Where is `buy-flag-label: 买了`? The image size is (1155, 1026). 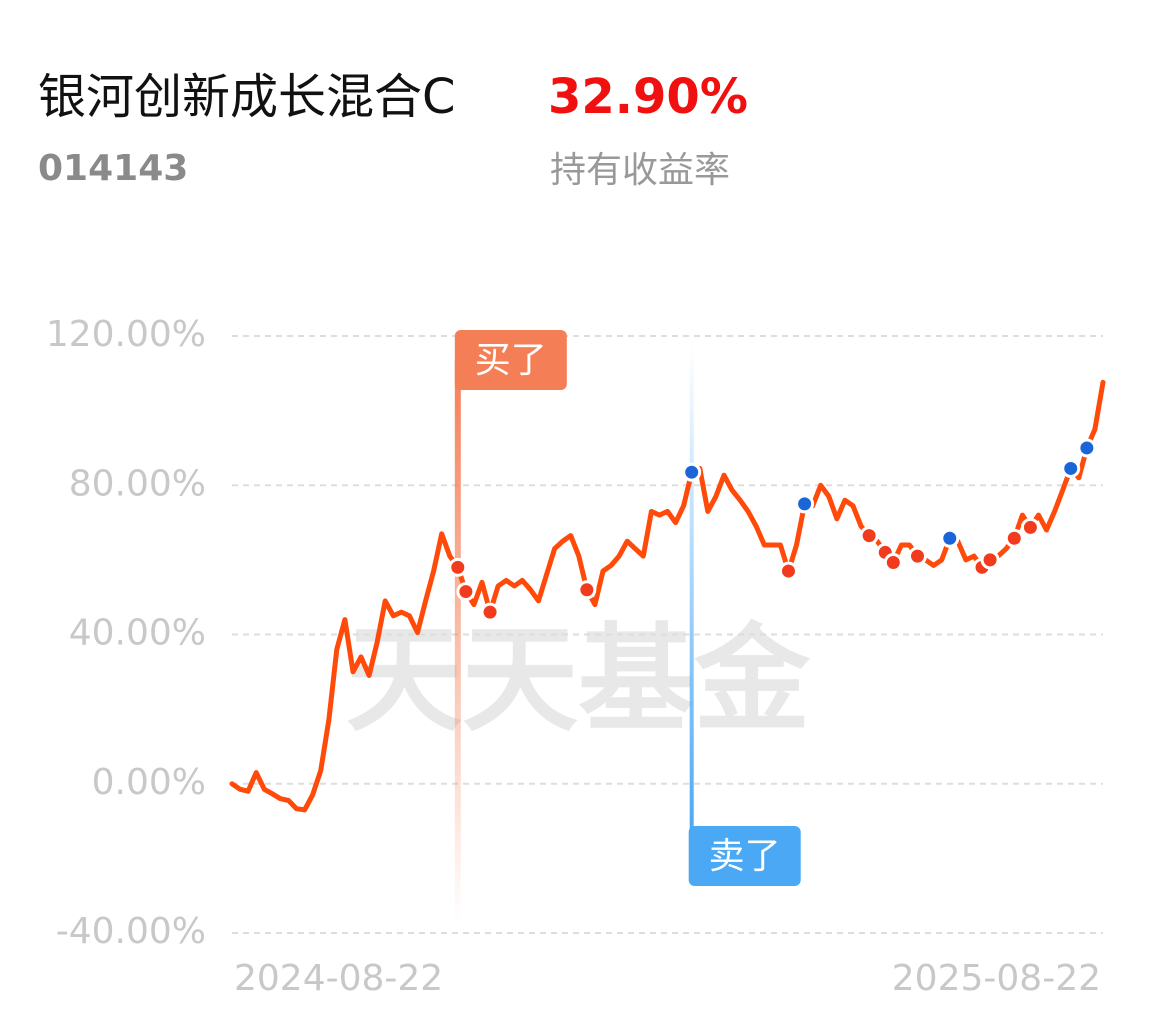
buy-flag-label: 买了 is located at coordinates (511, 360).